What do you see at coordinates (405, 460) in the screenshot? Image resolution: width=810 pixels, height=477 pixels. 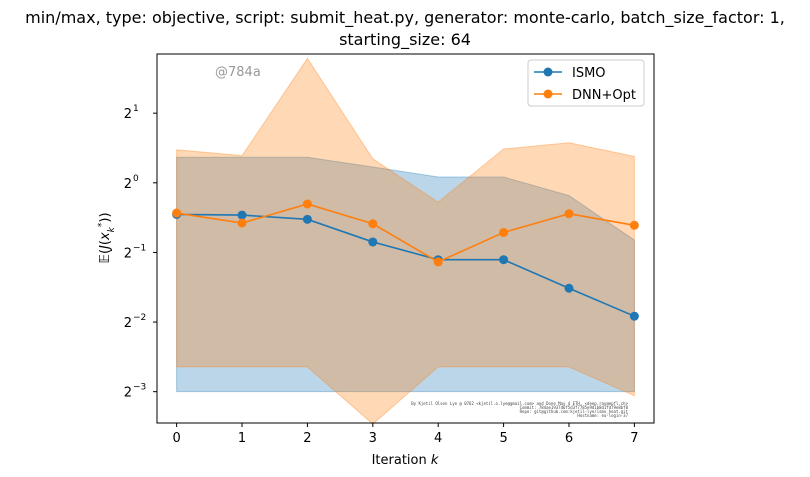 I see `x-axis-label: Iteration k` at bounding box center [405, 460].